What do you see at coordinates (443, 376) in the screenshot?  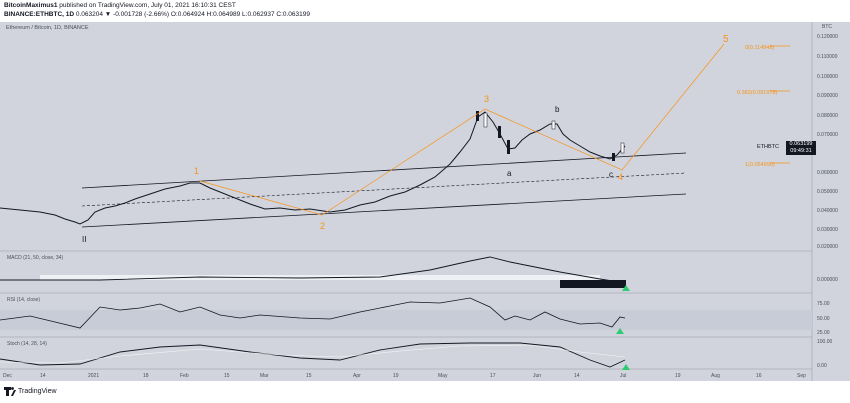 I see `time-tick: May` at bounding box center [443, 376].